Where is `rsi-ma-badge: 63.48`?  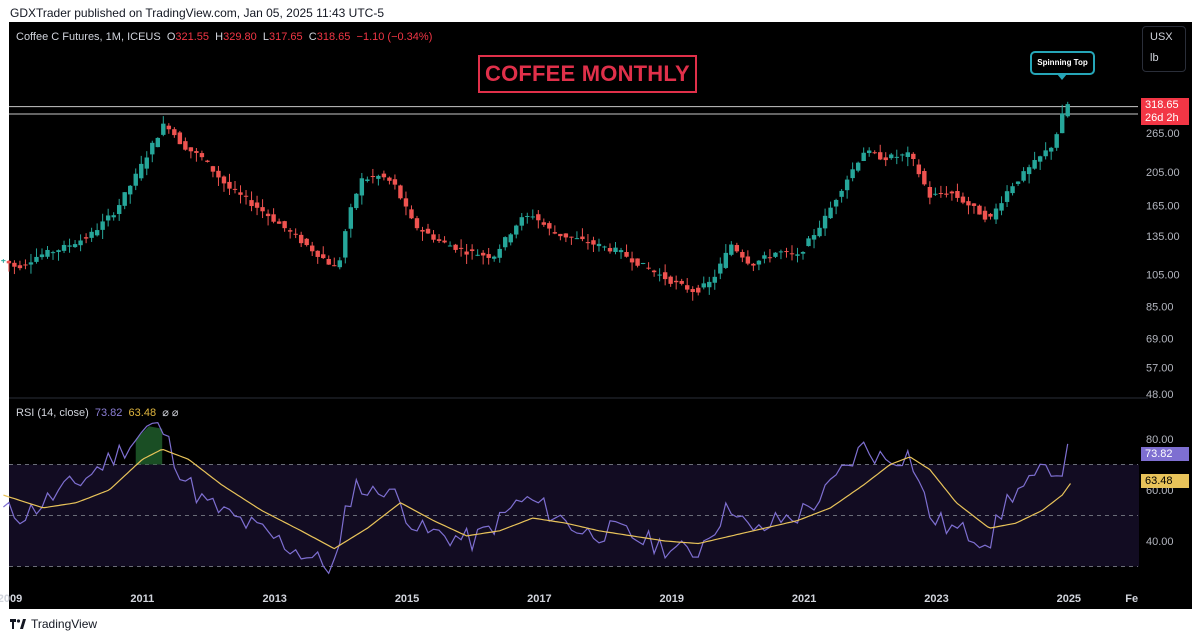
rsi-ma-badge: 63.48 is located at coordinates (1165, 481).